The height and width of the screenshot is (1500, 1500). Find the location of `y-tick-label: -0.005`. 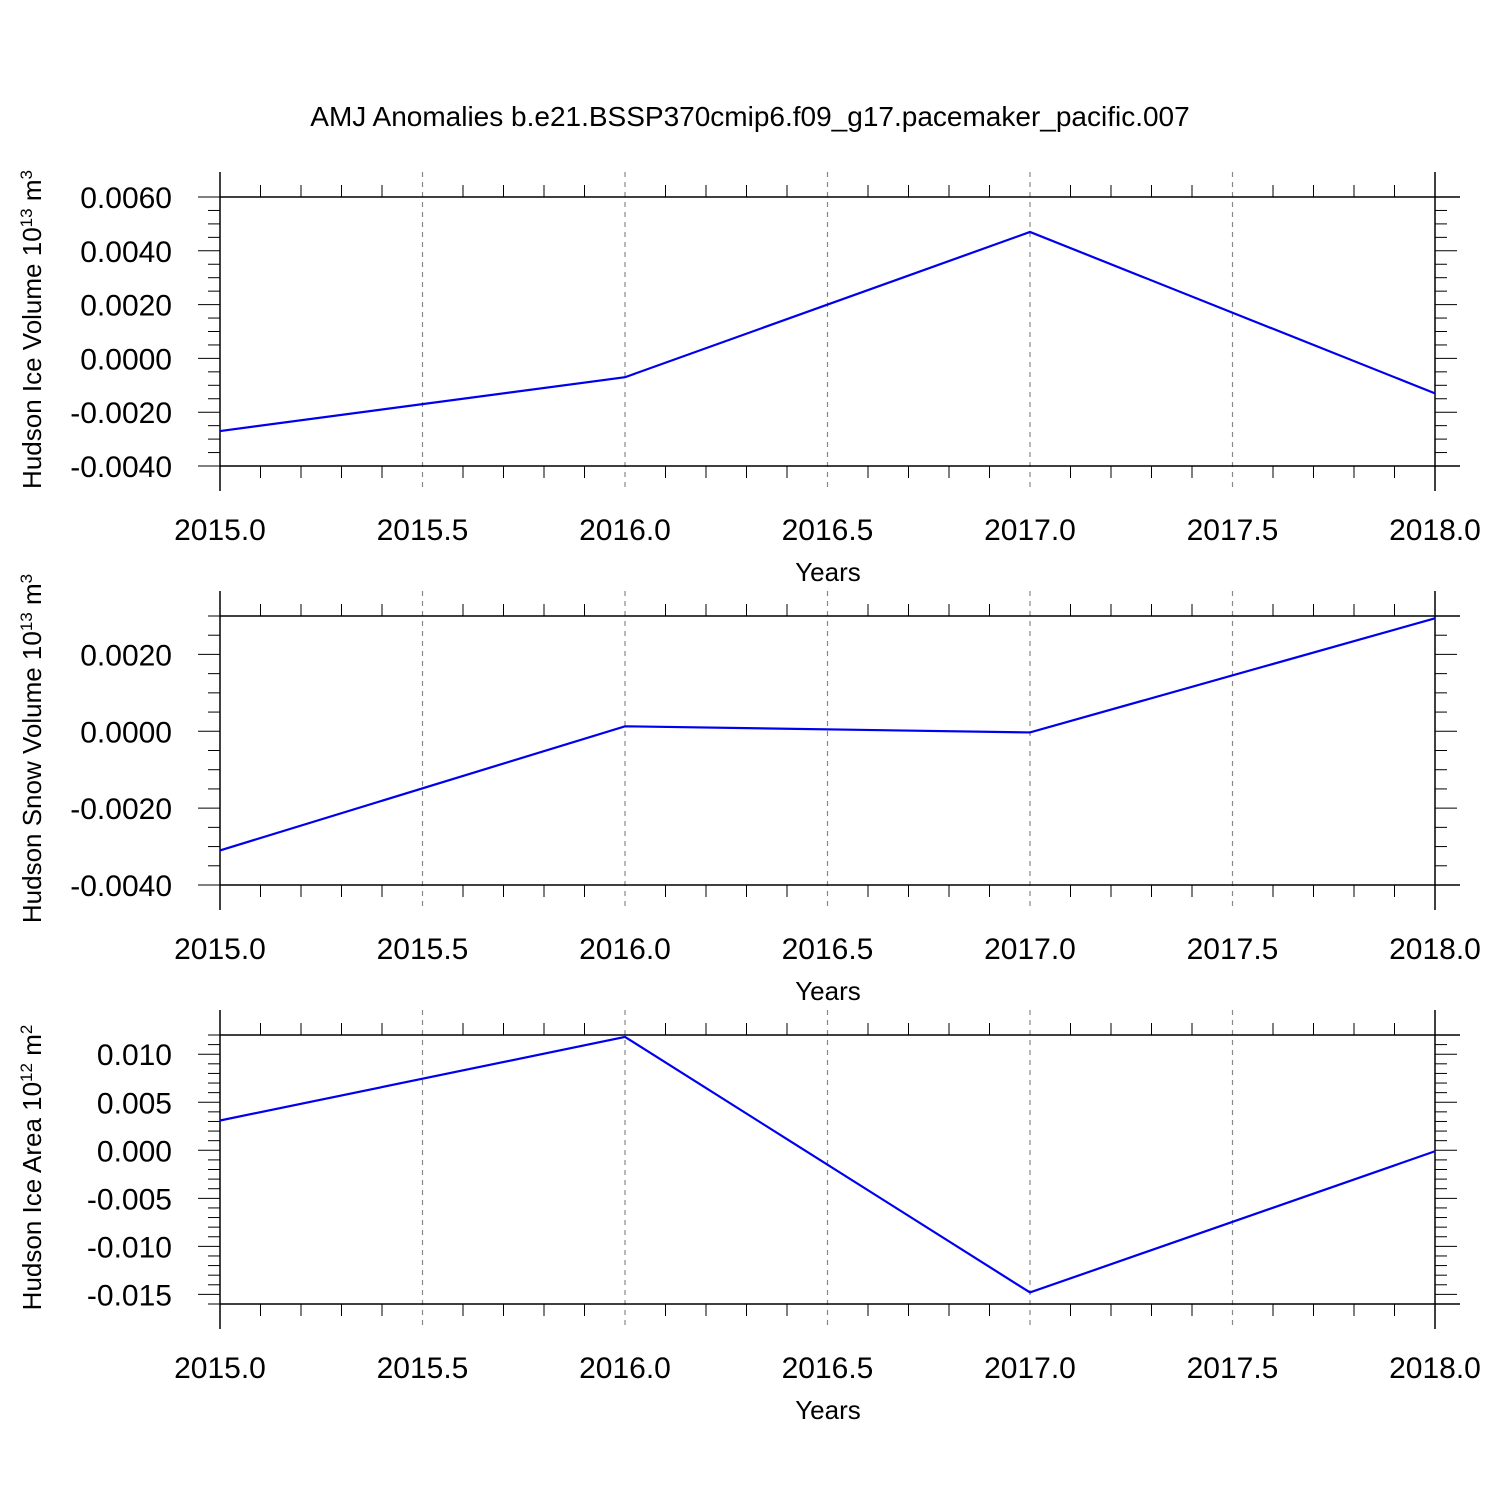

y-tick-label: -0.005 is located at coordinates (129, 1199).